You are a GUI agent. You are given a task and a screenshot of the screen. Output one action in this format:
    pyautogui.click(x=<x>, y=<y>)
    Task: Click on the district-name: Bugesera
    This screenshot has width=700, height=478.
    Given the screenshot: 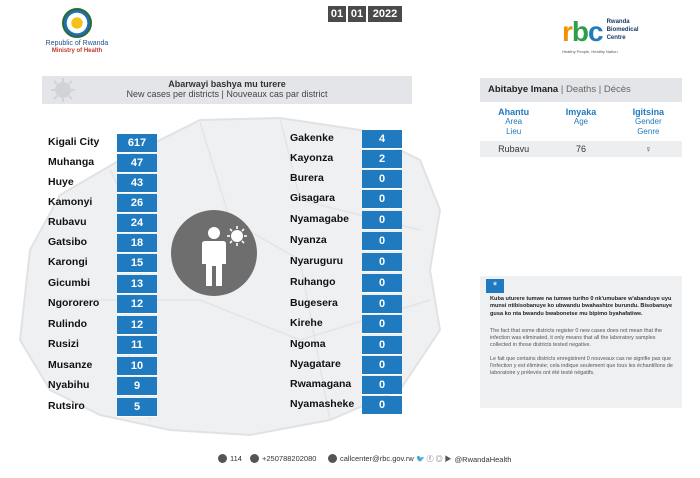 What is the action you would take?
    pyautogui.click(x=314, y=303)
    